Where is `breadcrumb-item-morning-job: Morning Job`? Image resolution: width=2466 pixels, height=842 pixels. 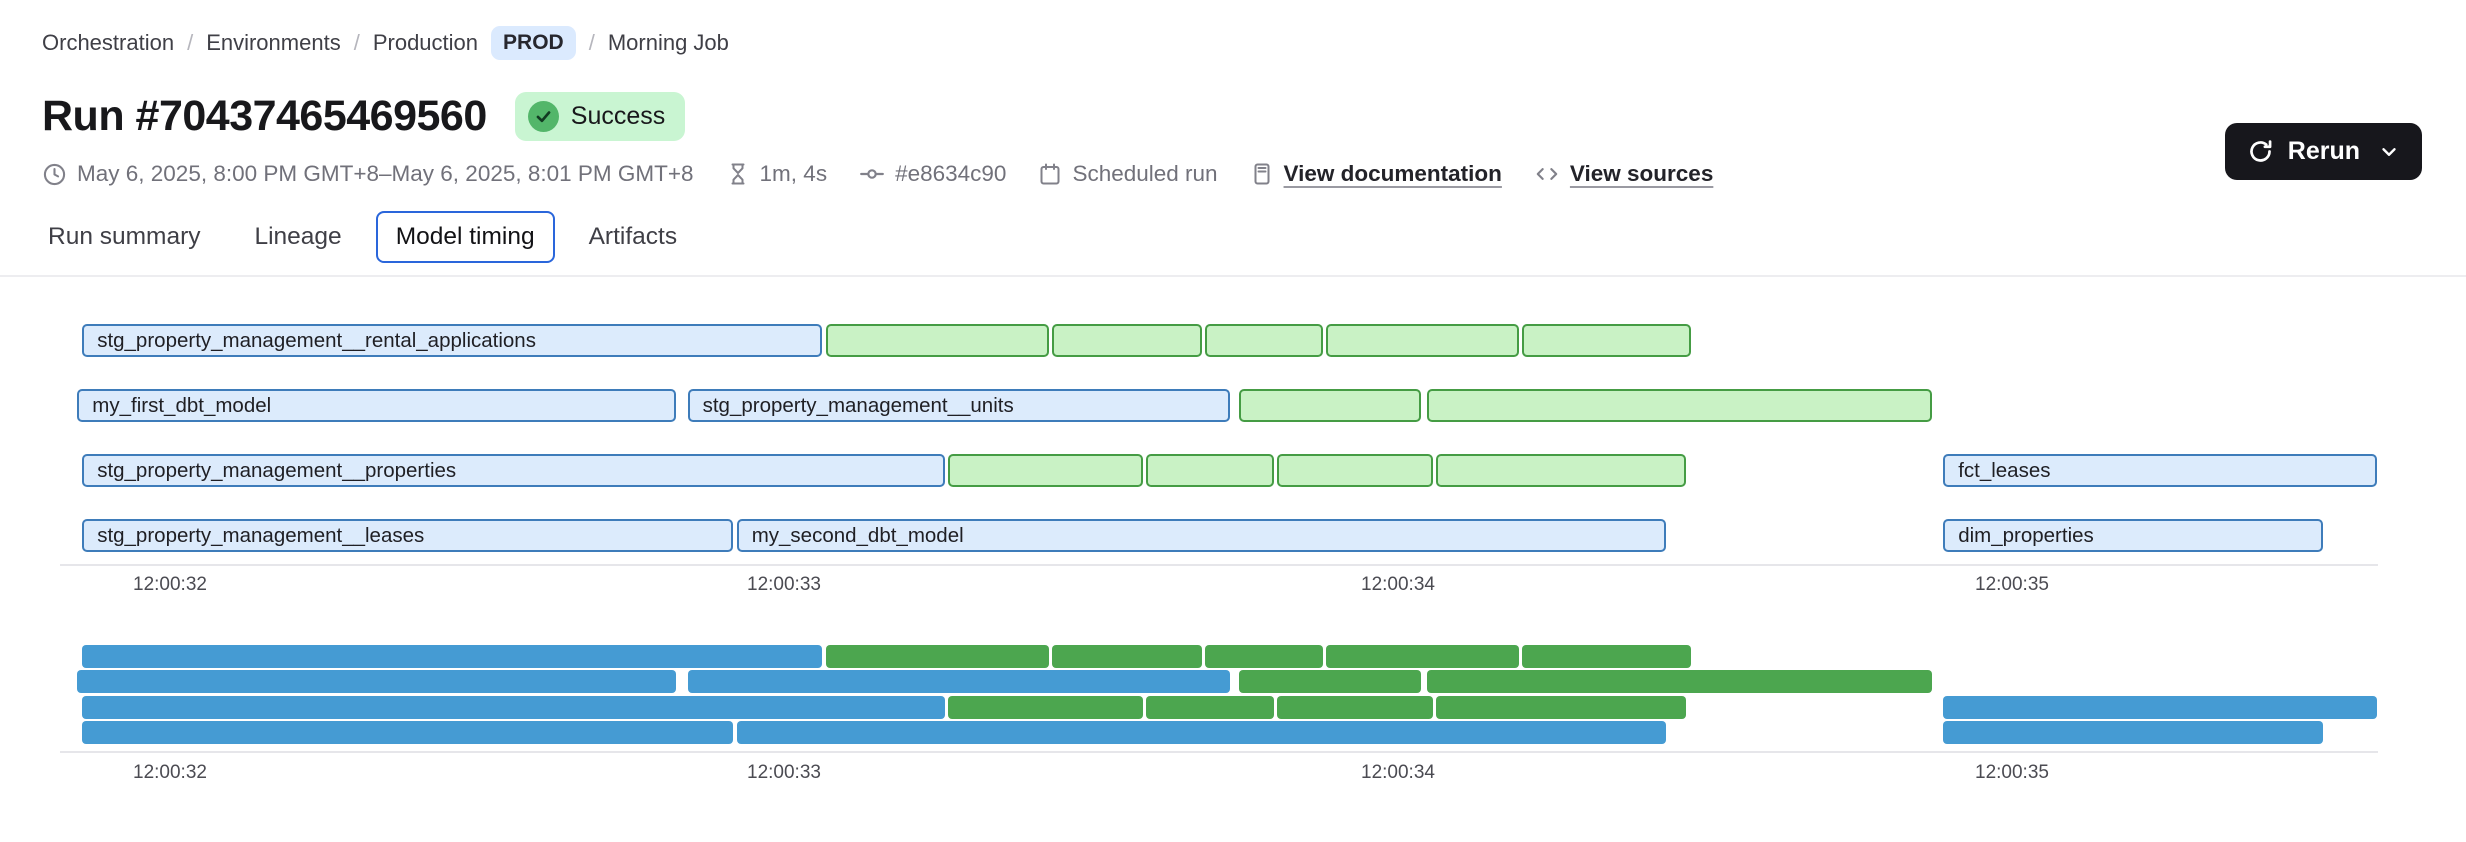 breadcrumb-item-morning-job: Morning Job is located at coordinates (668, 42).